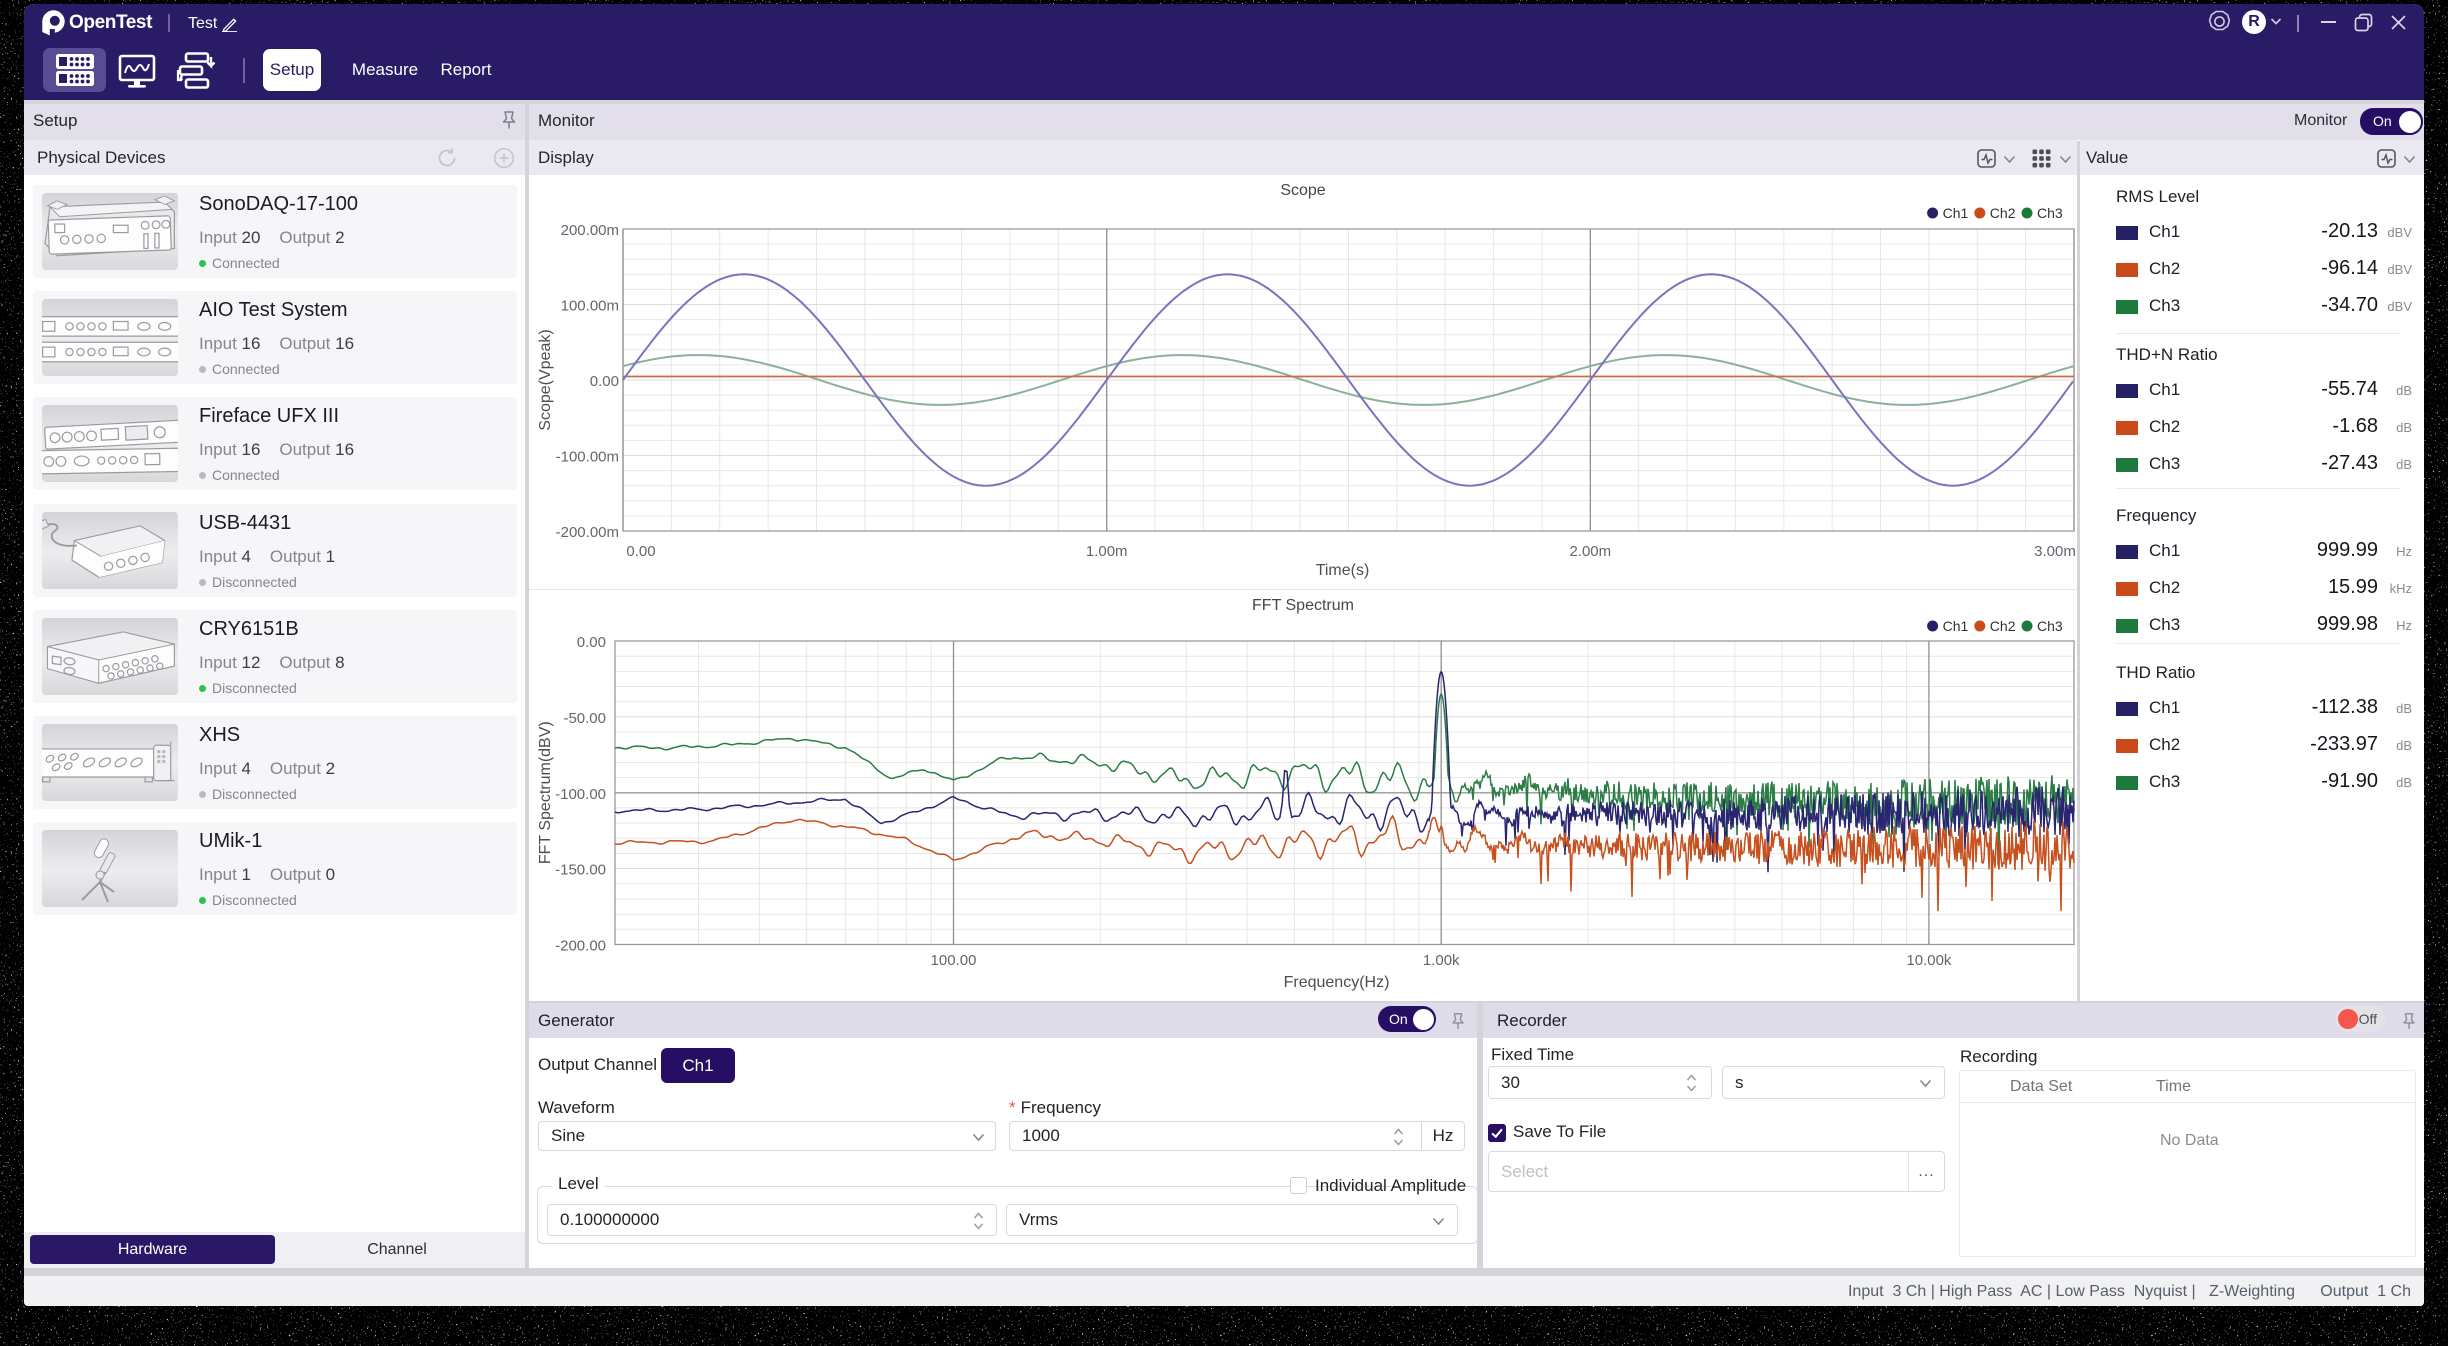 The image size is (2448, 1346). Describe the element at coordinates (587, 532) in the screenshot. I see `svg-text: -200.00m` at that location.